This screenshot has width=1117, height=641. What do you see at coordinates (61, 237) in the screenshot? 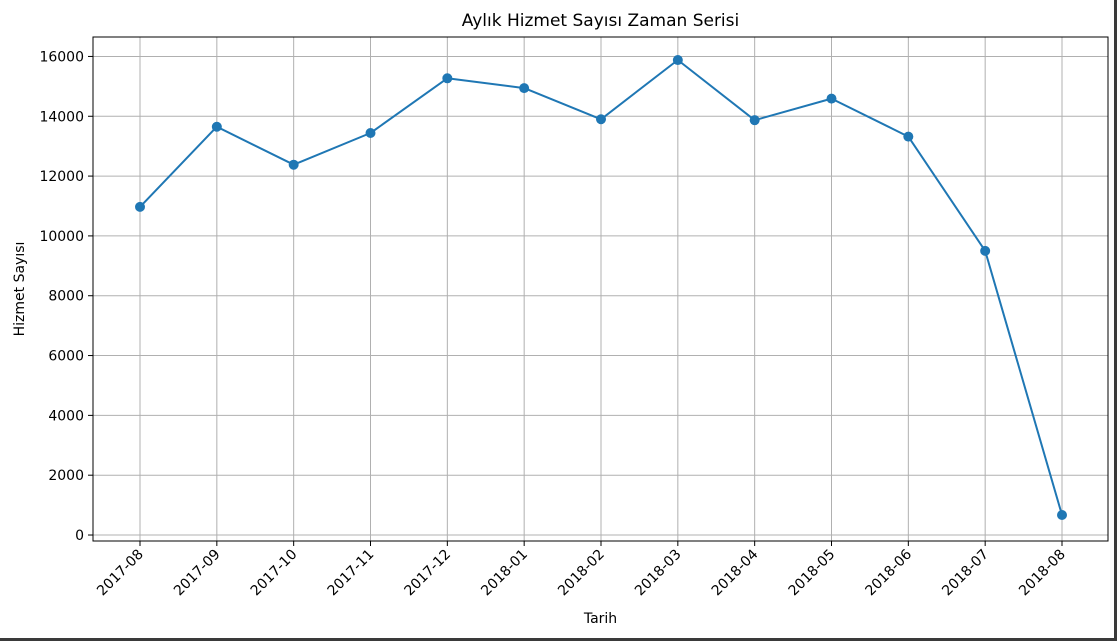
I see `y-tick-label: 10000` at bounding box center [61, 237].